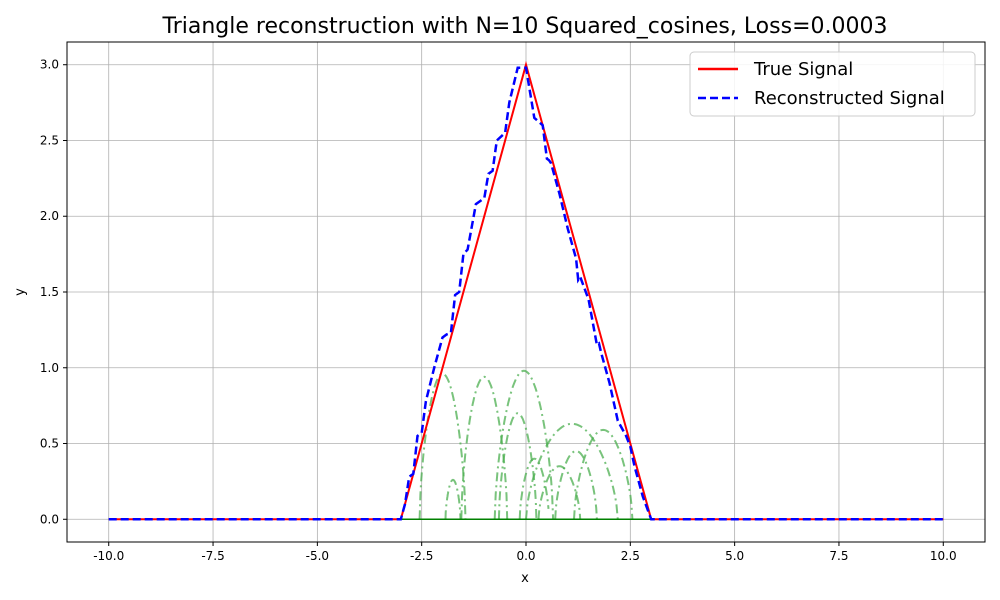  I want to click on legend-label: Reconstructed Signal, so click(849, 98).